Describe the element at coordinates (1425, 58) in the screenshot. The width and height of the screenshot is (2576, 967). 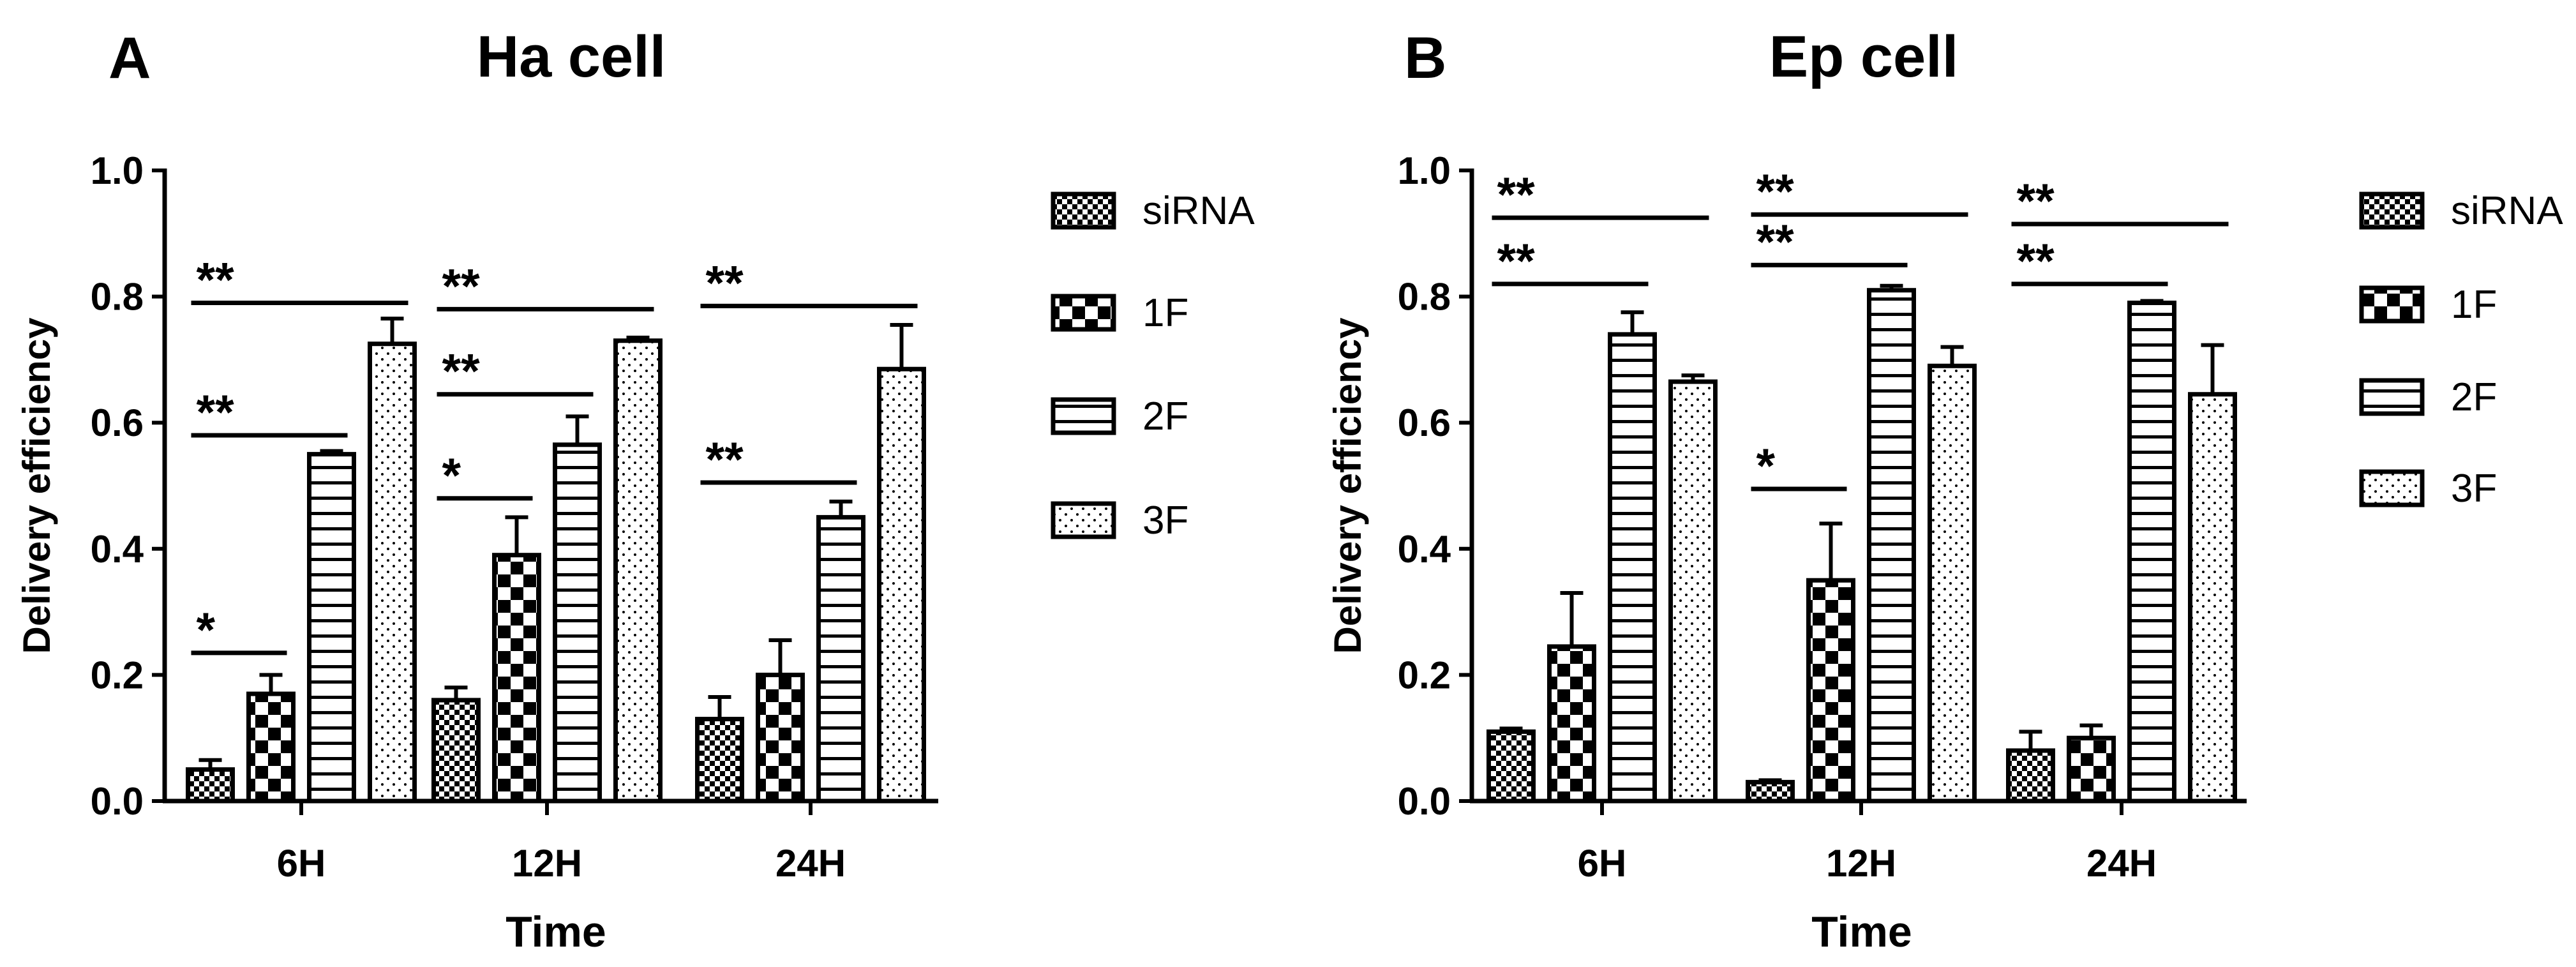
I see `panel-letter: B` at that location.